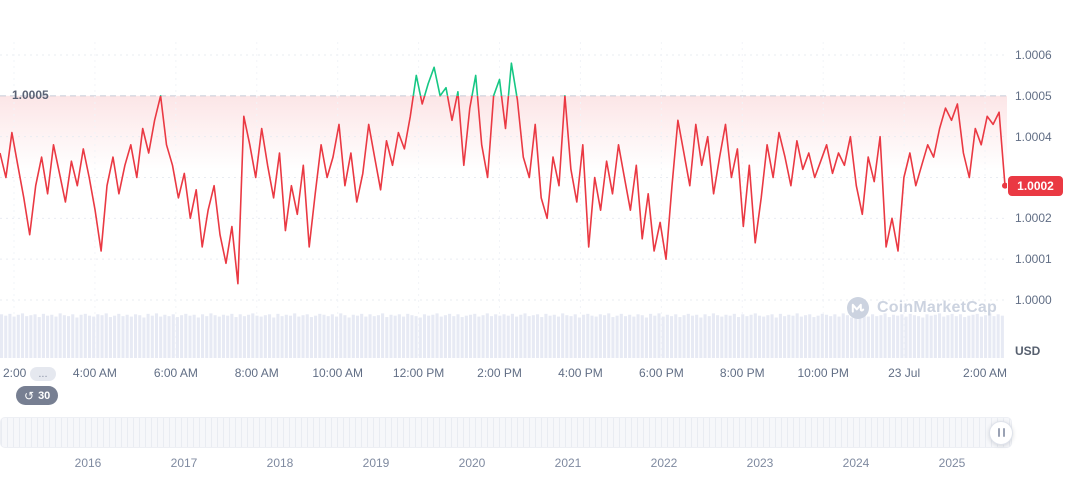  Describe the element at coordinates (856, 463) in the screenshot. I see `timeline-year-label: 2024` at that location.